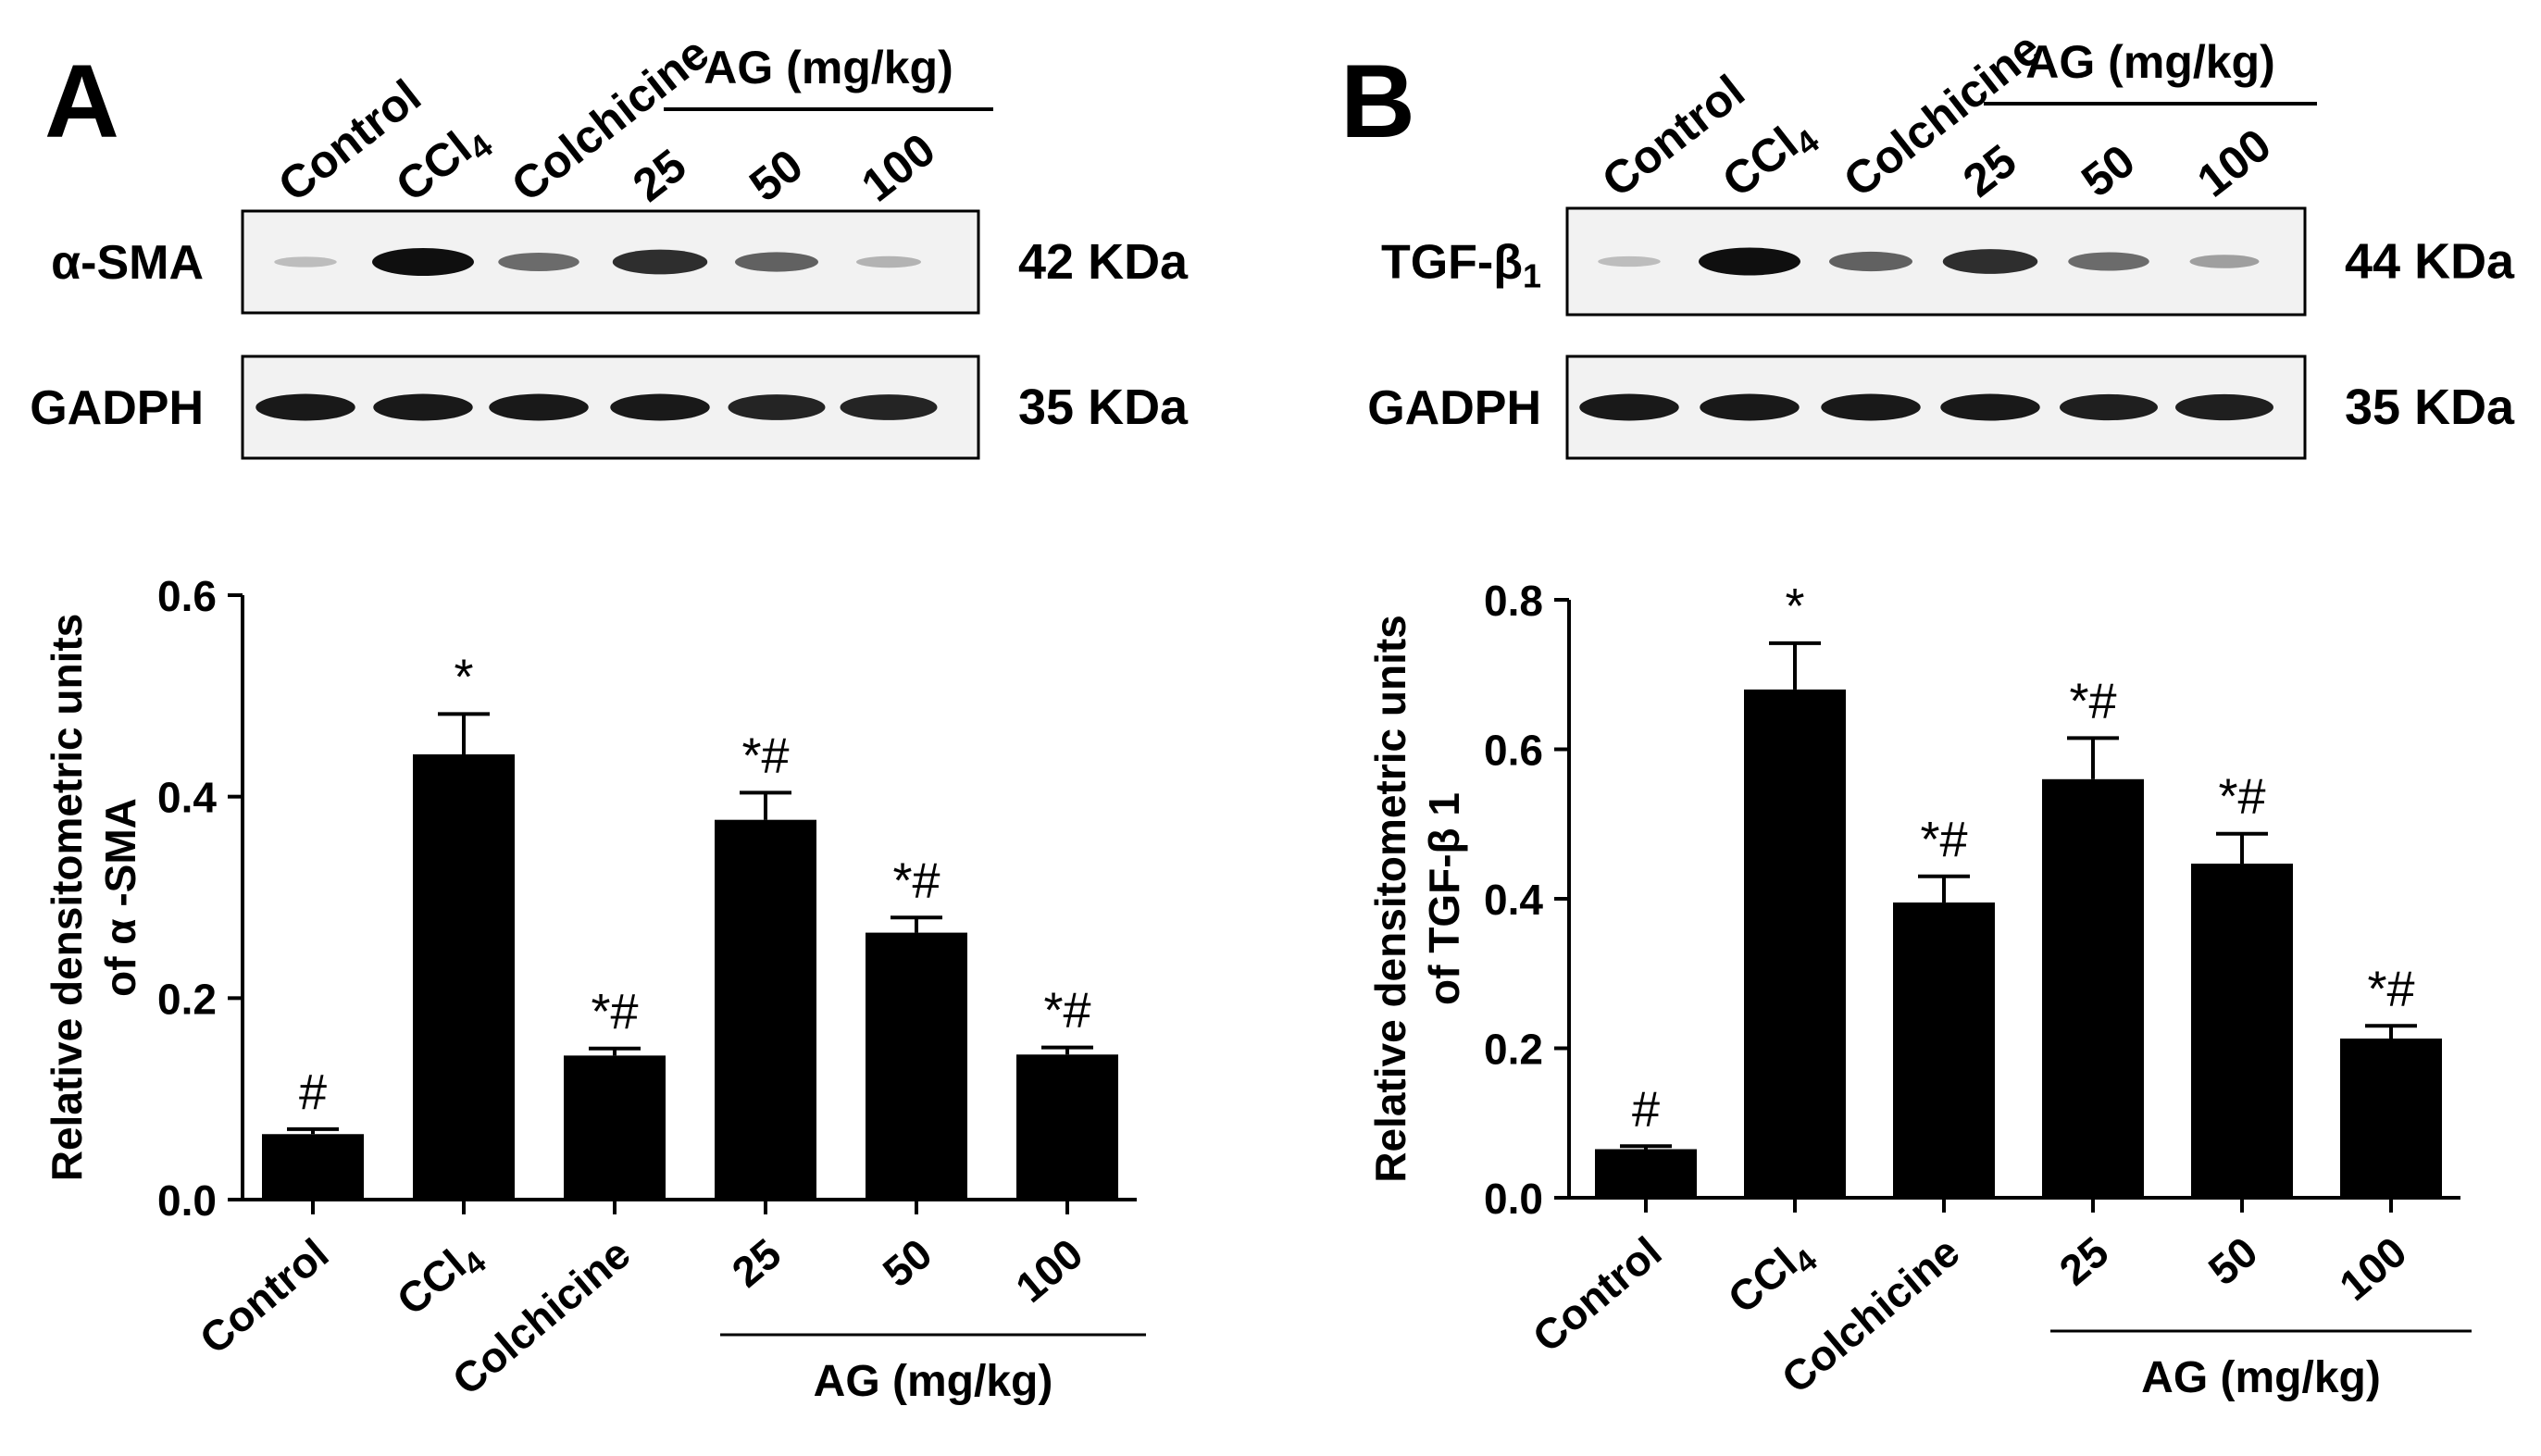  Describe the element at coordinates (1103, 262) in the screenshot. I see `molecular-weight-label: 42 KDa` at that location.